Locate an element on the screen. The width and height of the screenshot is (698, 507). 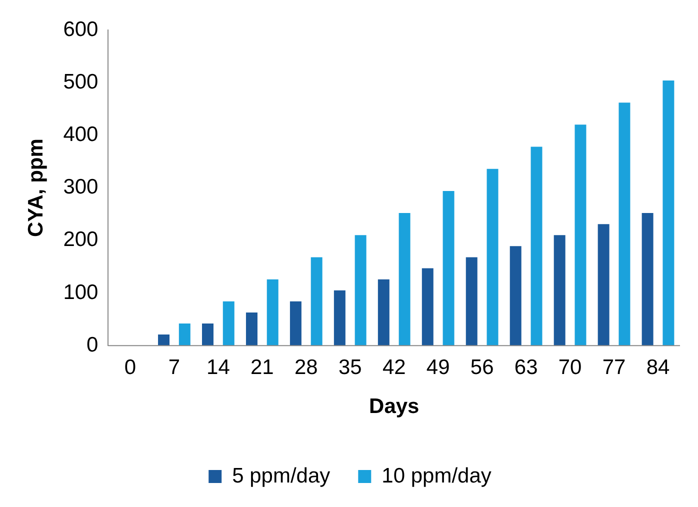
x-tick-label: 49 is located at coordinates (438, 367).